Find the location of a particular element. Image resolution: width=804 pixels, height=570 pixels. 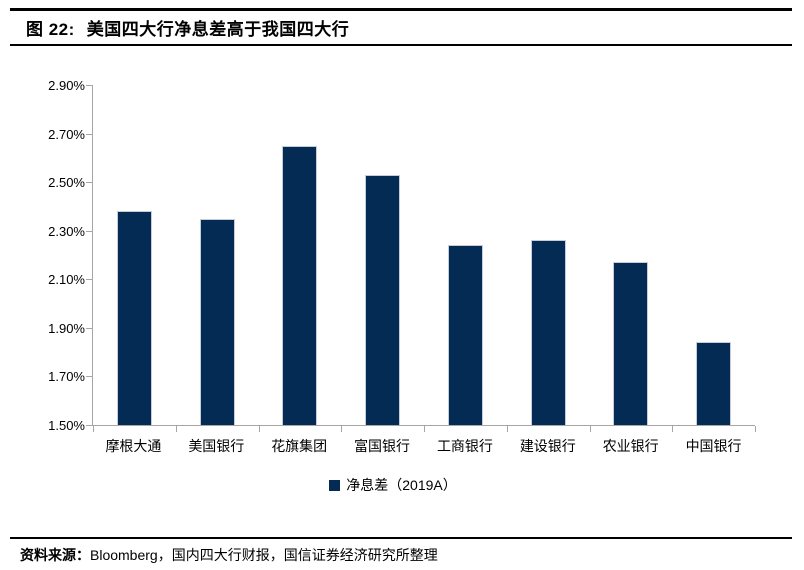

y-axis-label: 2.50% is located at coordinates (66, 183).